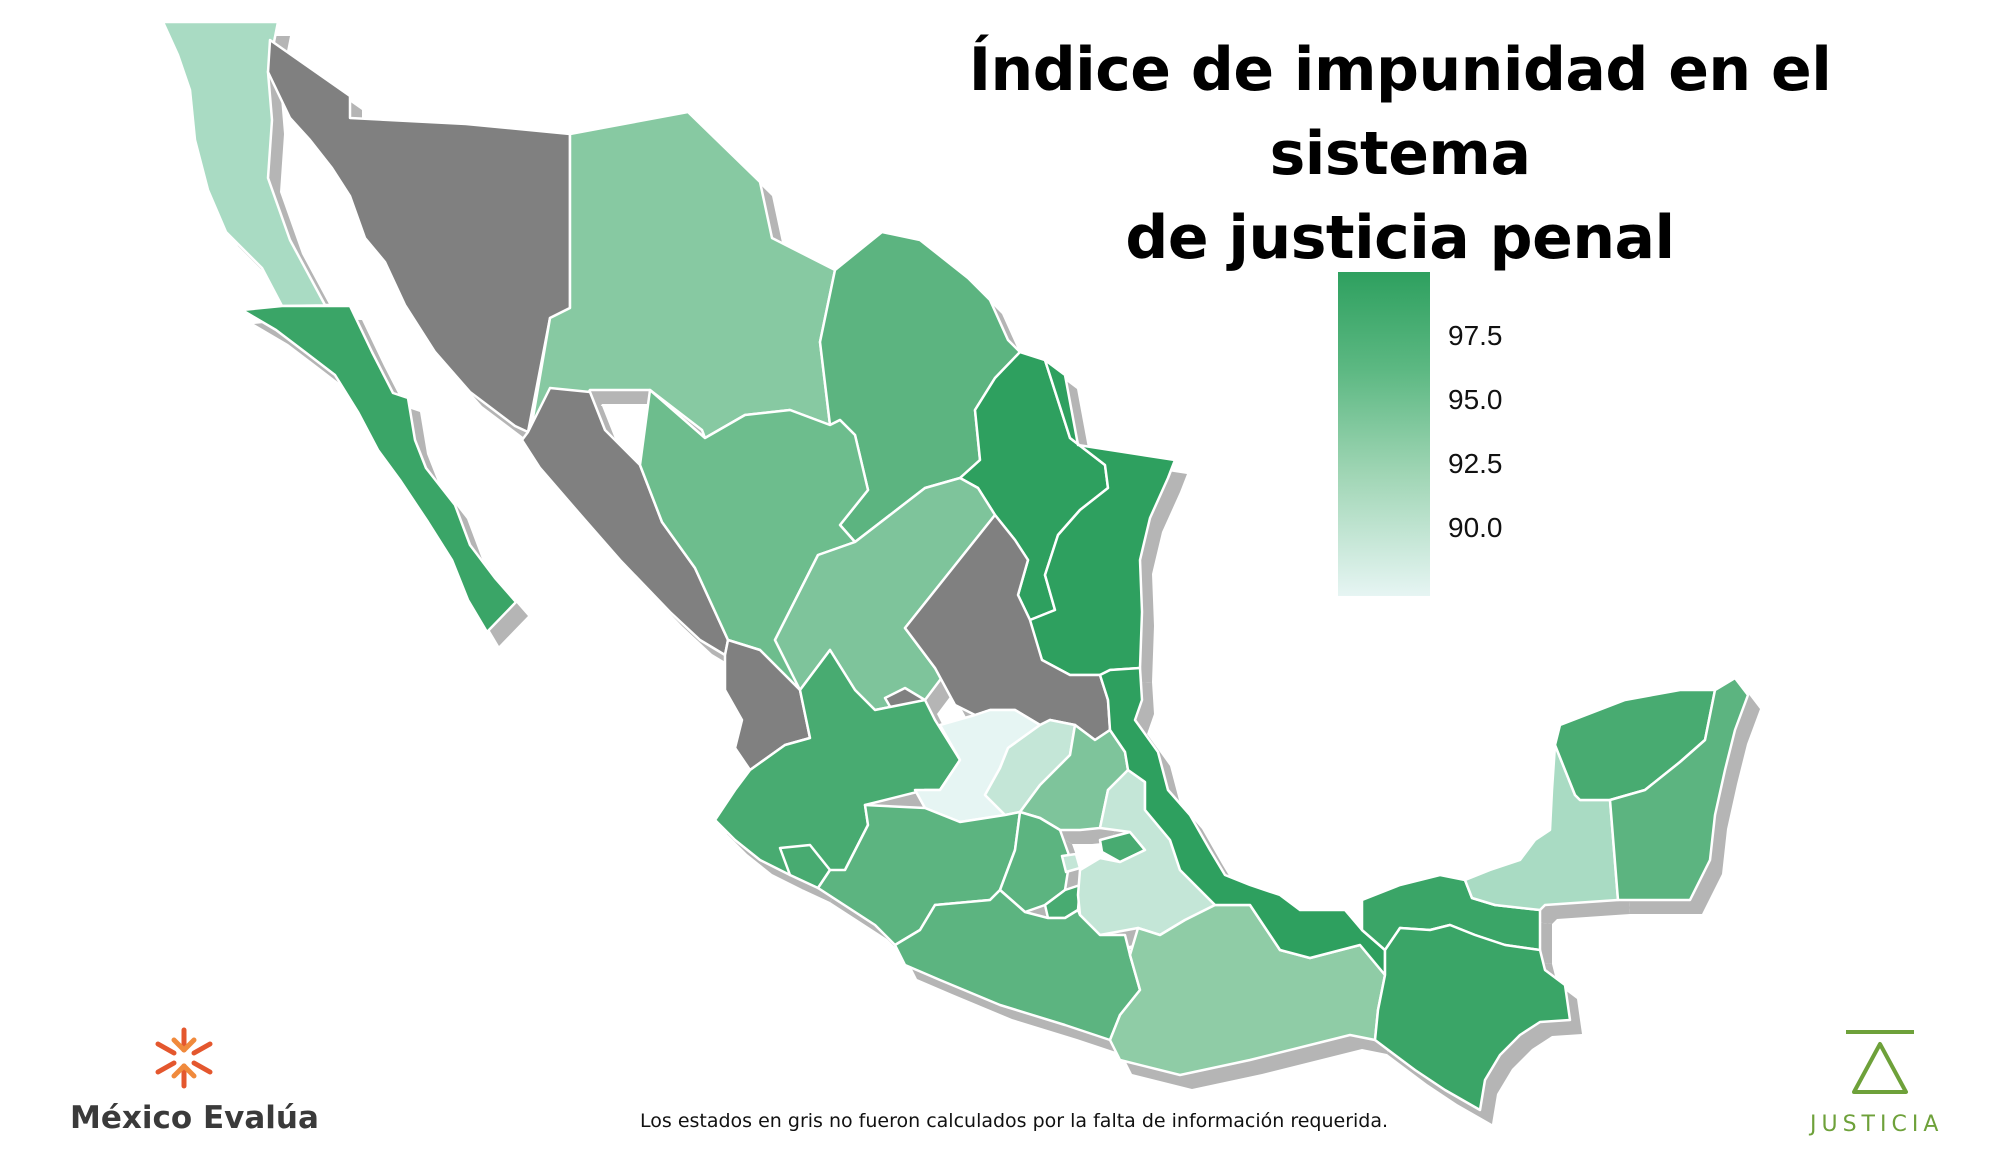 The height and width of the screenshot is (1149, 2000). What do you see at coordinates (1679, 789) in the screenshot?
I see `state-quintana-roo` at bounding box center [1679, 789].